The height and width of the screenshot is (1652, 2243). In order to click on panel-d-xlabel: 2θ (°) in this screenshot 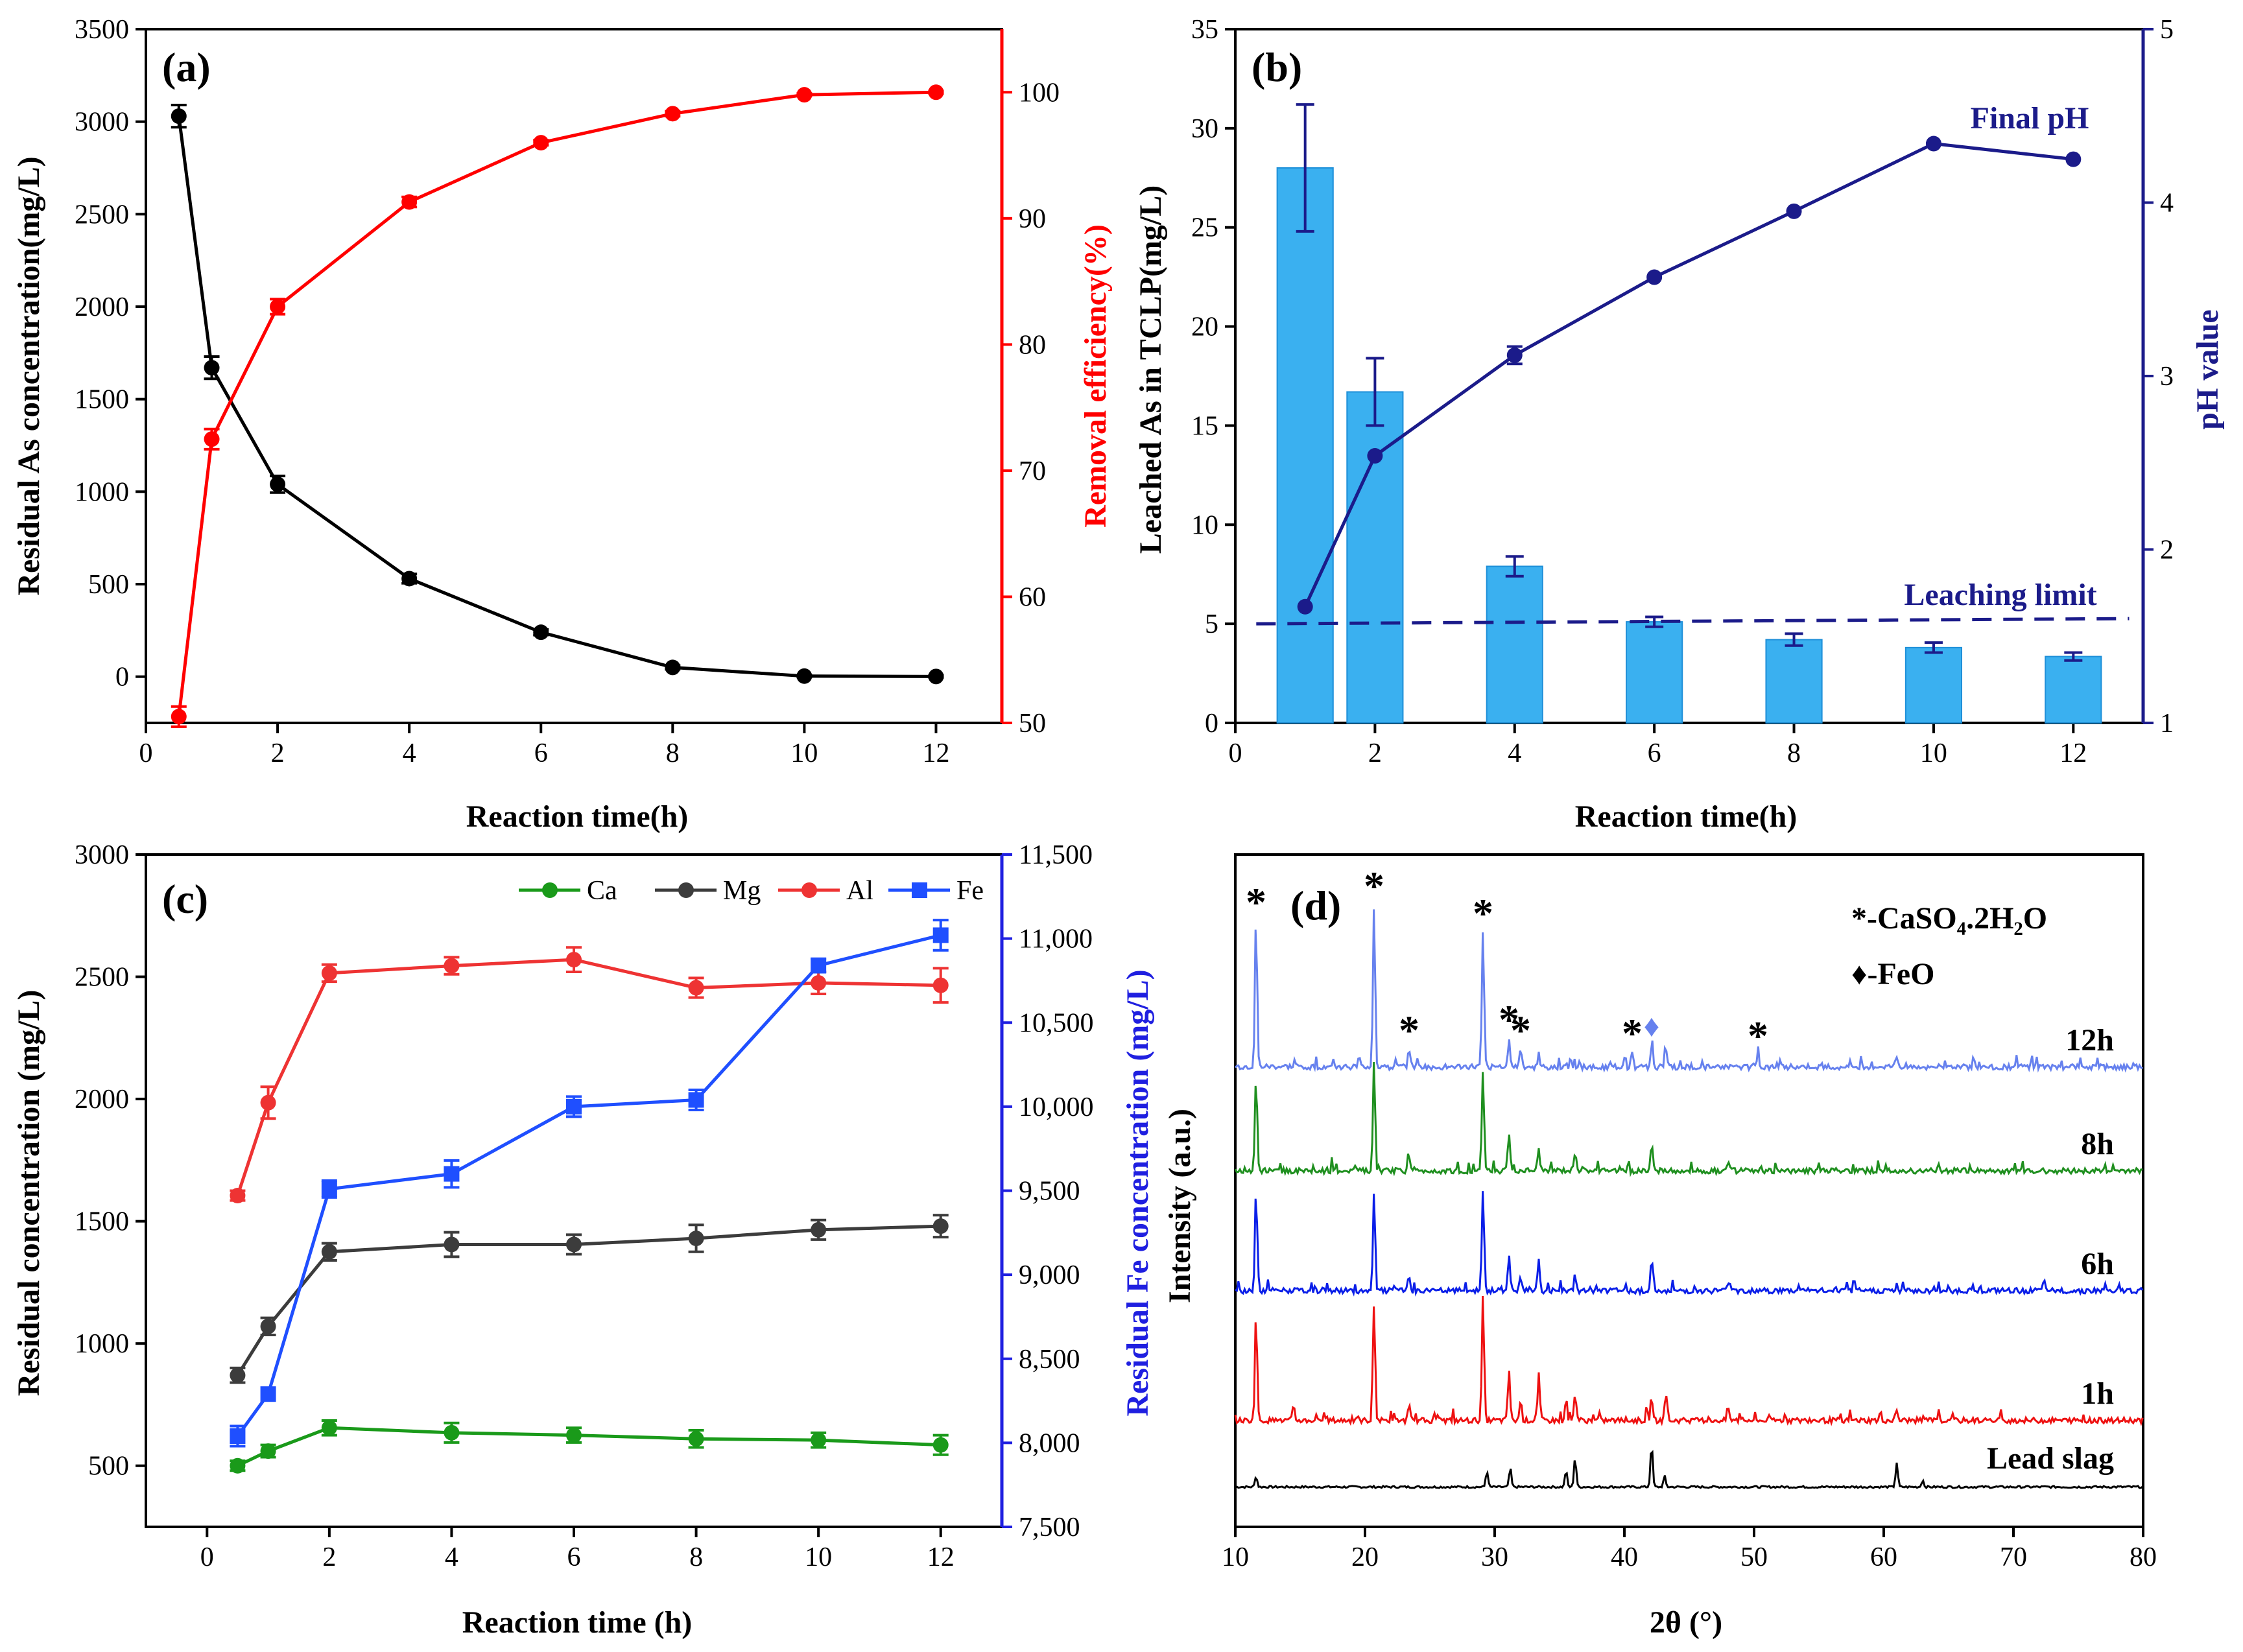, I will do `click(1686, 1622)`.